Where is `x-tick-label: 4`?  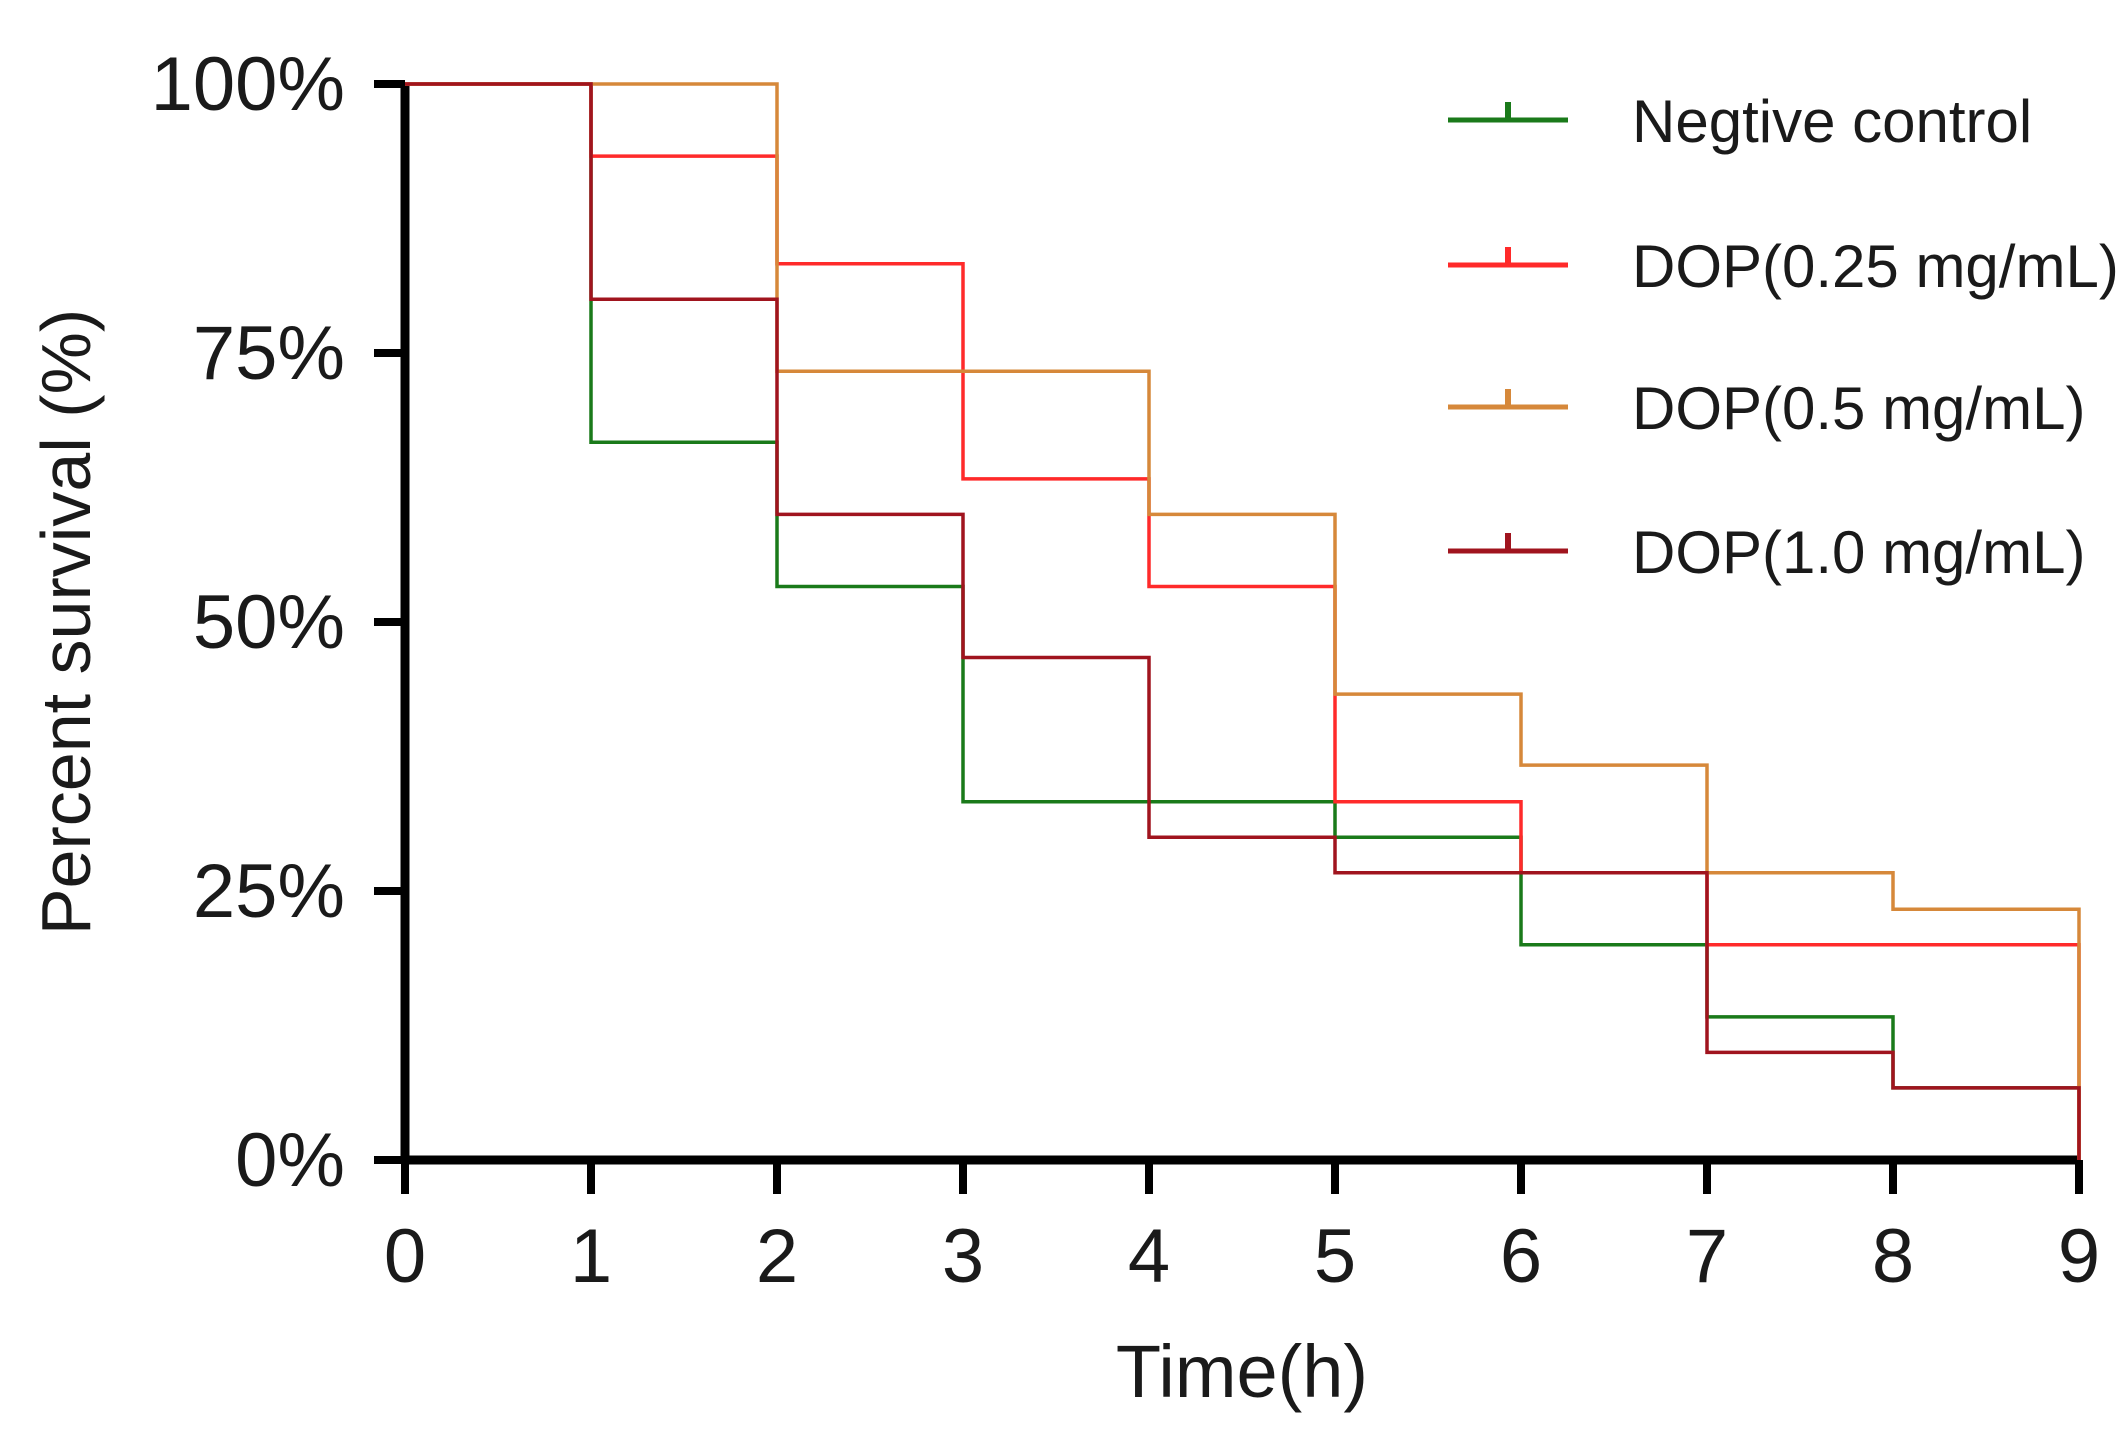
x-tick-label: 4 is located at coordinates (1149, 1256).